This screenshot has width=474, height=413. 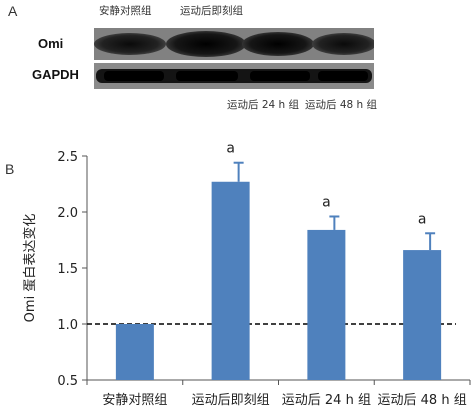 I want to click on x-tick-label: 运动后即刻组, so click(x=231, y=400).